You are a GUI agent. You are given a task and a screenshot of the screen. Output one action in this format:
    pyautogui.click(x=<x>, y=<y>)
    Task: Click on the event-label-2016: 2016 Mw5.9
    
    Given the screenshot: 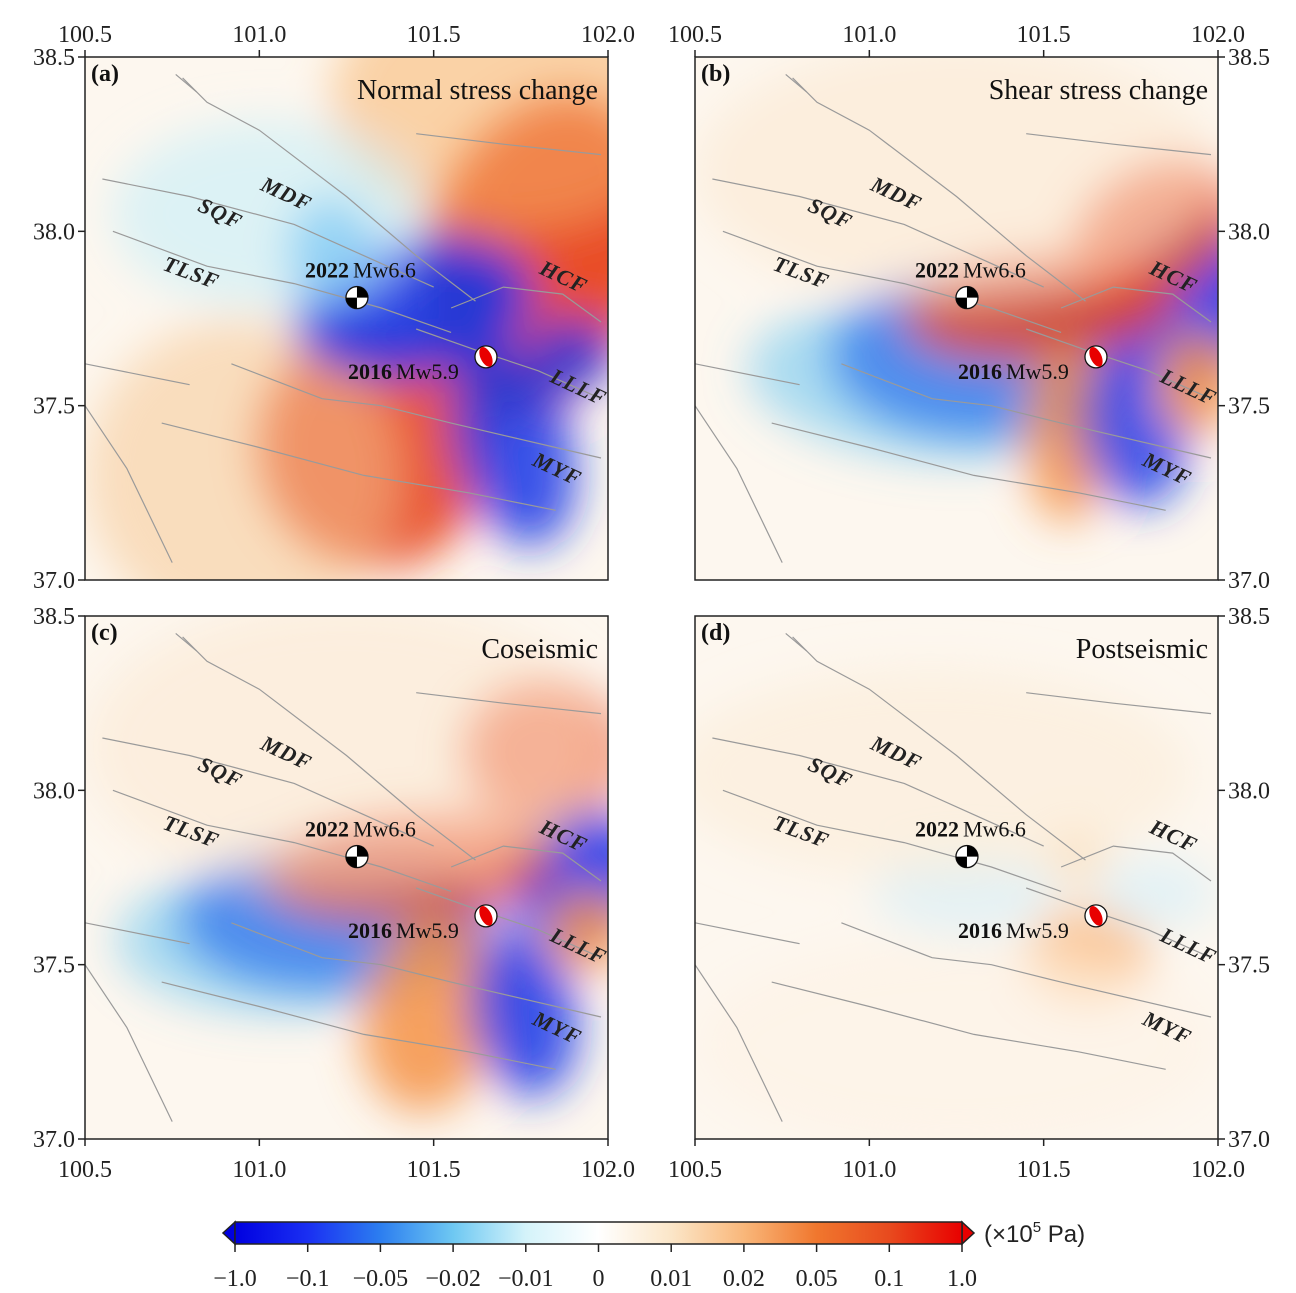 What is the action you would take?
    pyautogui.click(x=403, y=930)
    